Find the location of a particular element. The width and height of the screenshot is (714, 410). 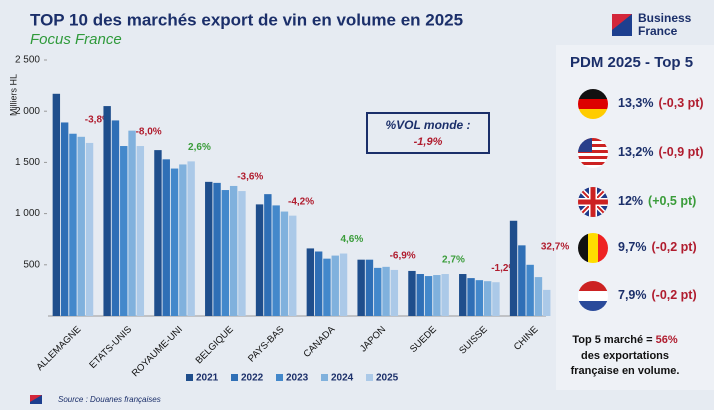

legend-label: 2022 is located at coordinates (252, 378).